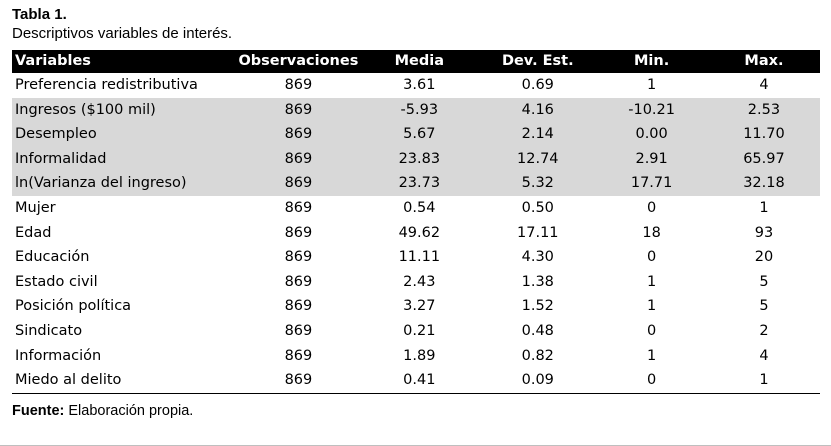 The height and width of the screenshot is (446, 831). I want to click on cell-std-dev: 0.48, so click(537, 330).